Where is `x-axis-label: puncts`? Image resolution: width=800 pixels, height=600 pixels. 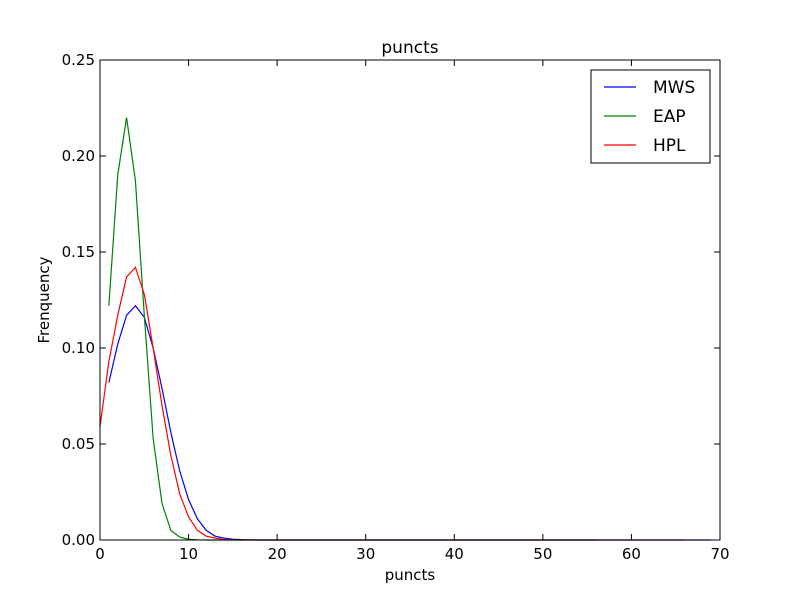 x-axis-label: puncts is located at coordinates (410, 575).